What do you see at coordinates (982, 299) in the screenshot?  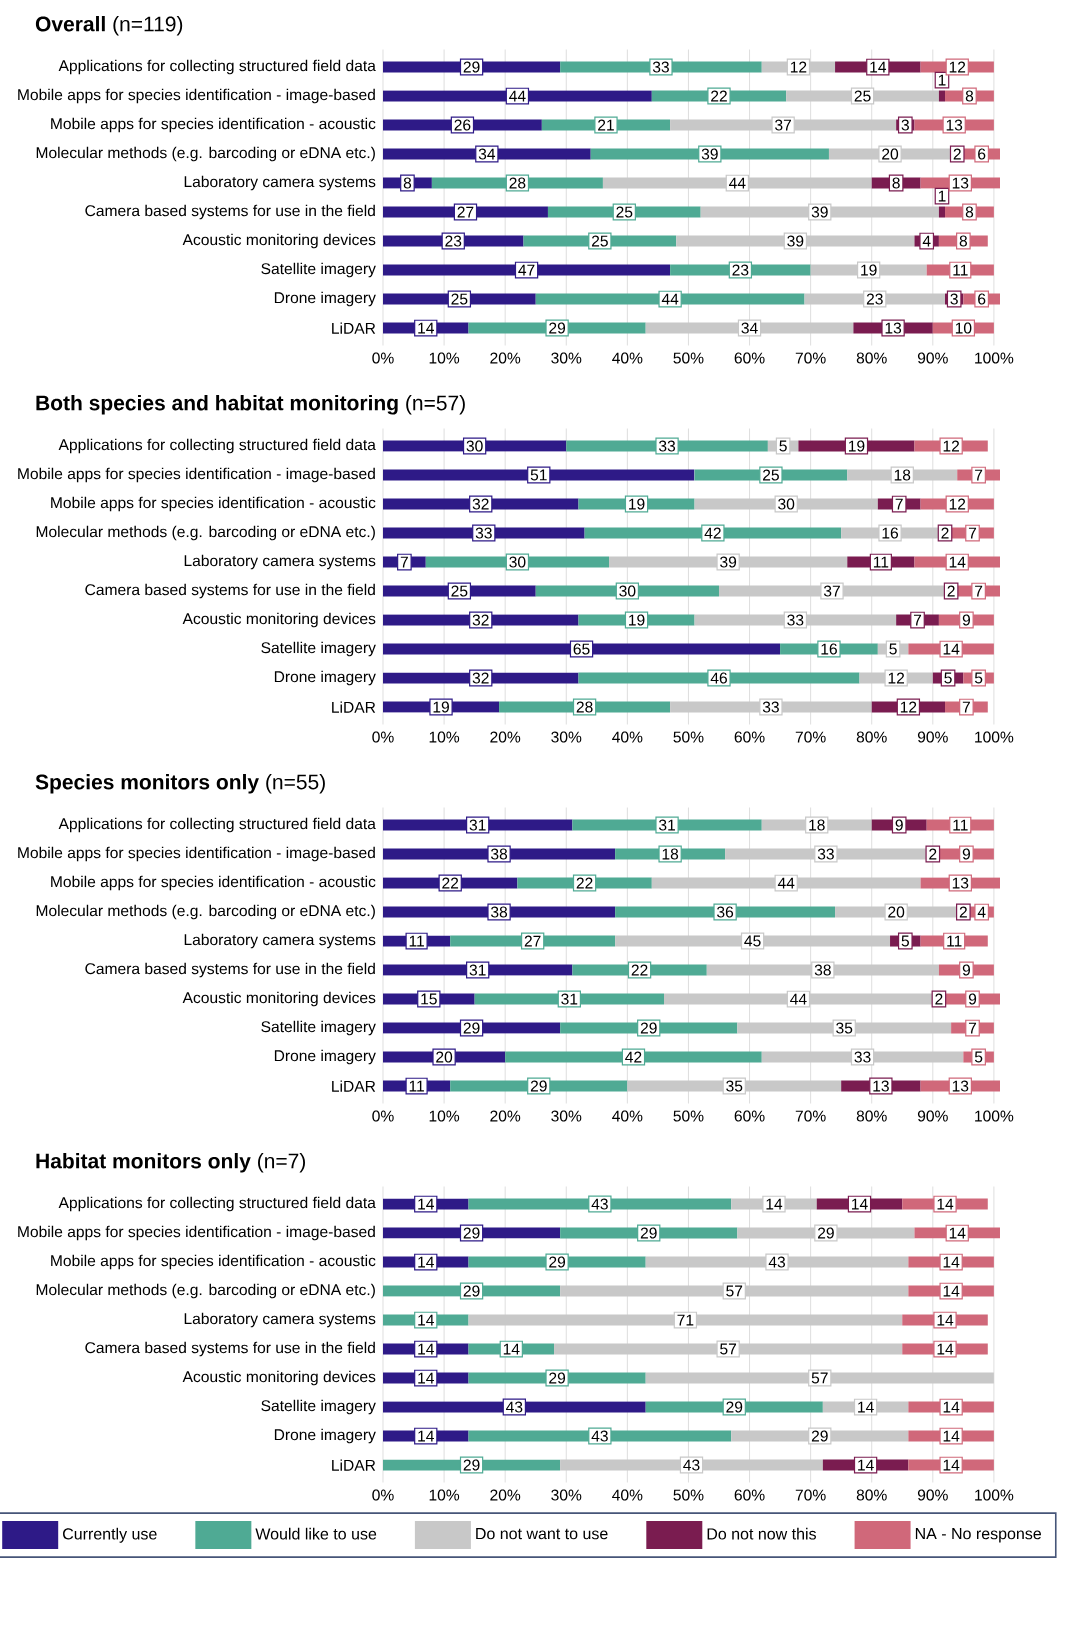 I see `data-label: 6` at bounding box center [982, 299].